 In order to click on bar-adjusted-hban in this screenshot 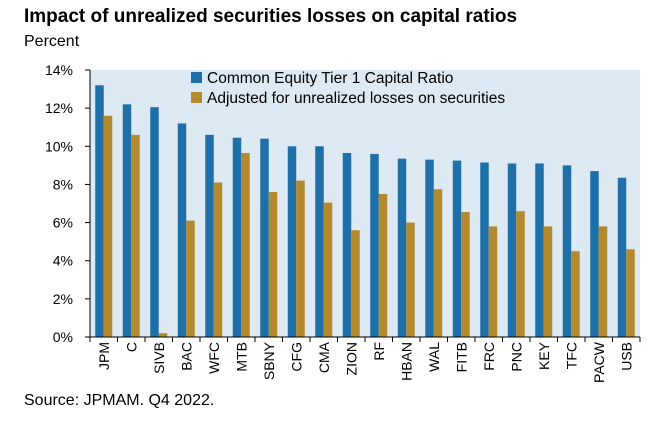, I will do `click(410, 279)`.